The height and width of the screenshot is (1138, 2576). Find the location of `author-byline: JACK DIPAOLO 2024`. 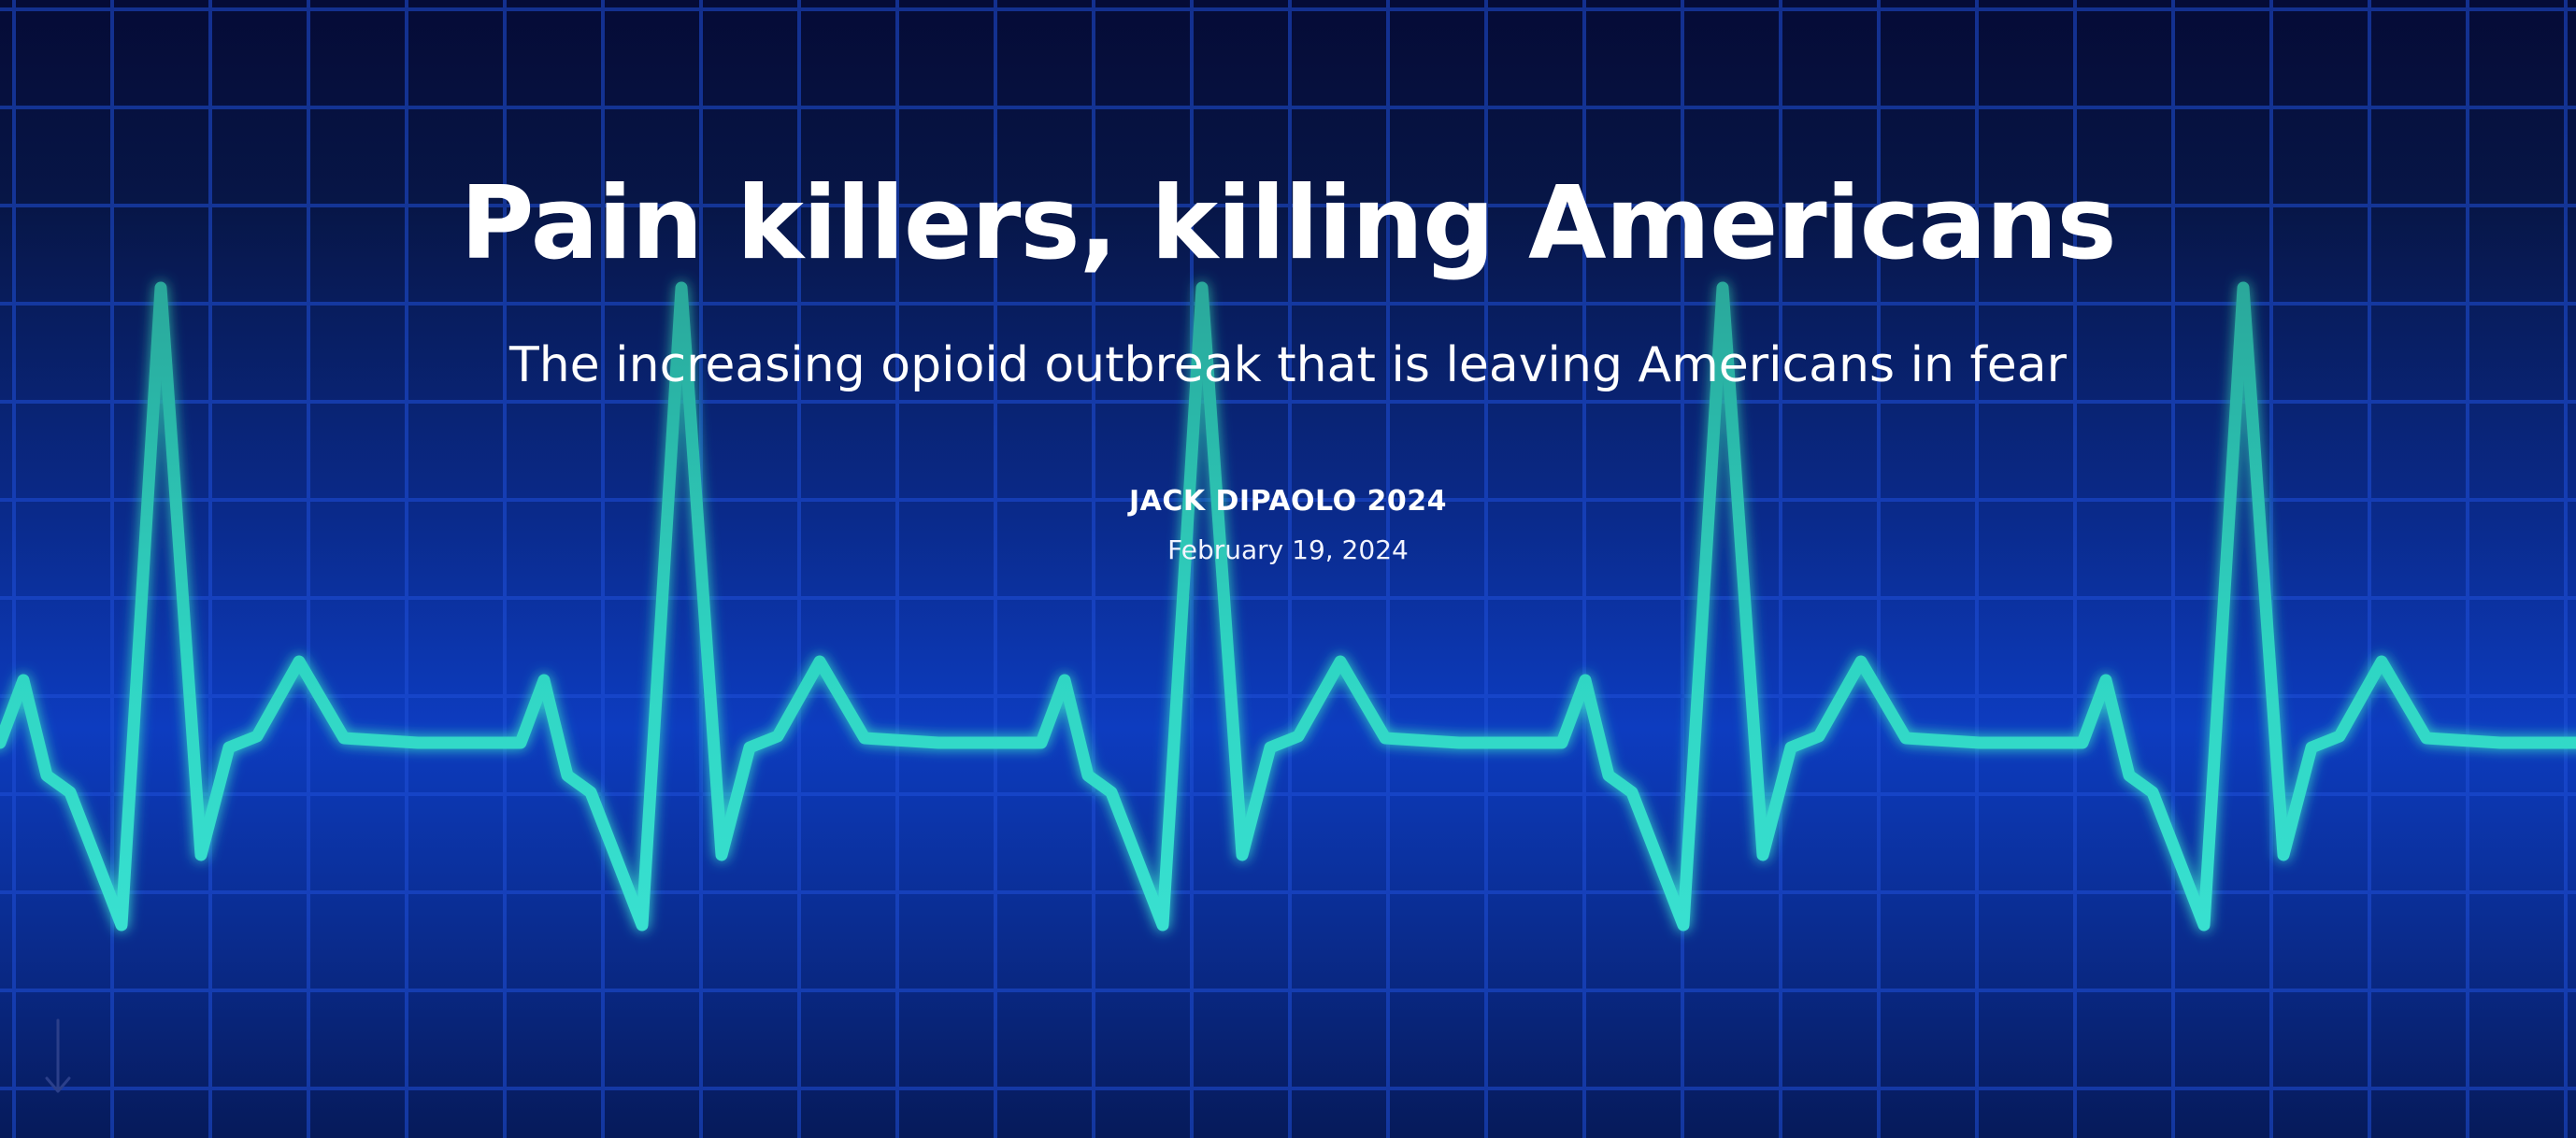

author-byline: JACK DIPAOLO 2024 is located at coordinates (1288, 501).